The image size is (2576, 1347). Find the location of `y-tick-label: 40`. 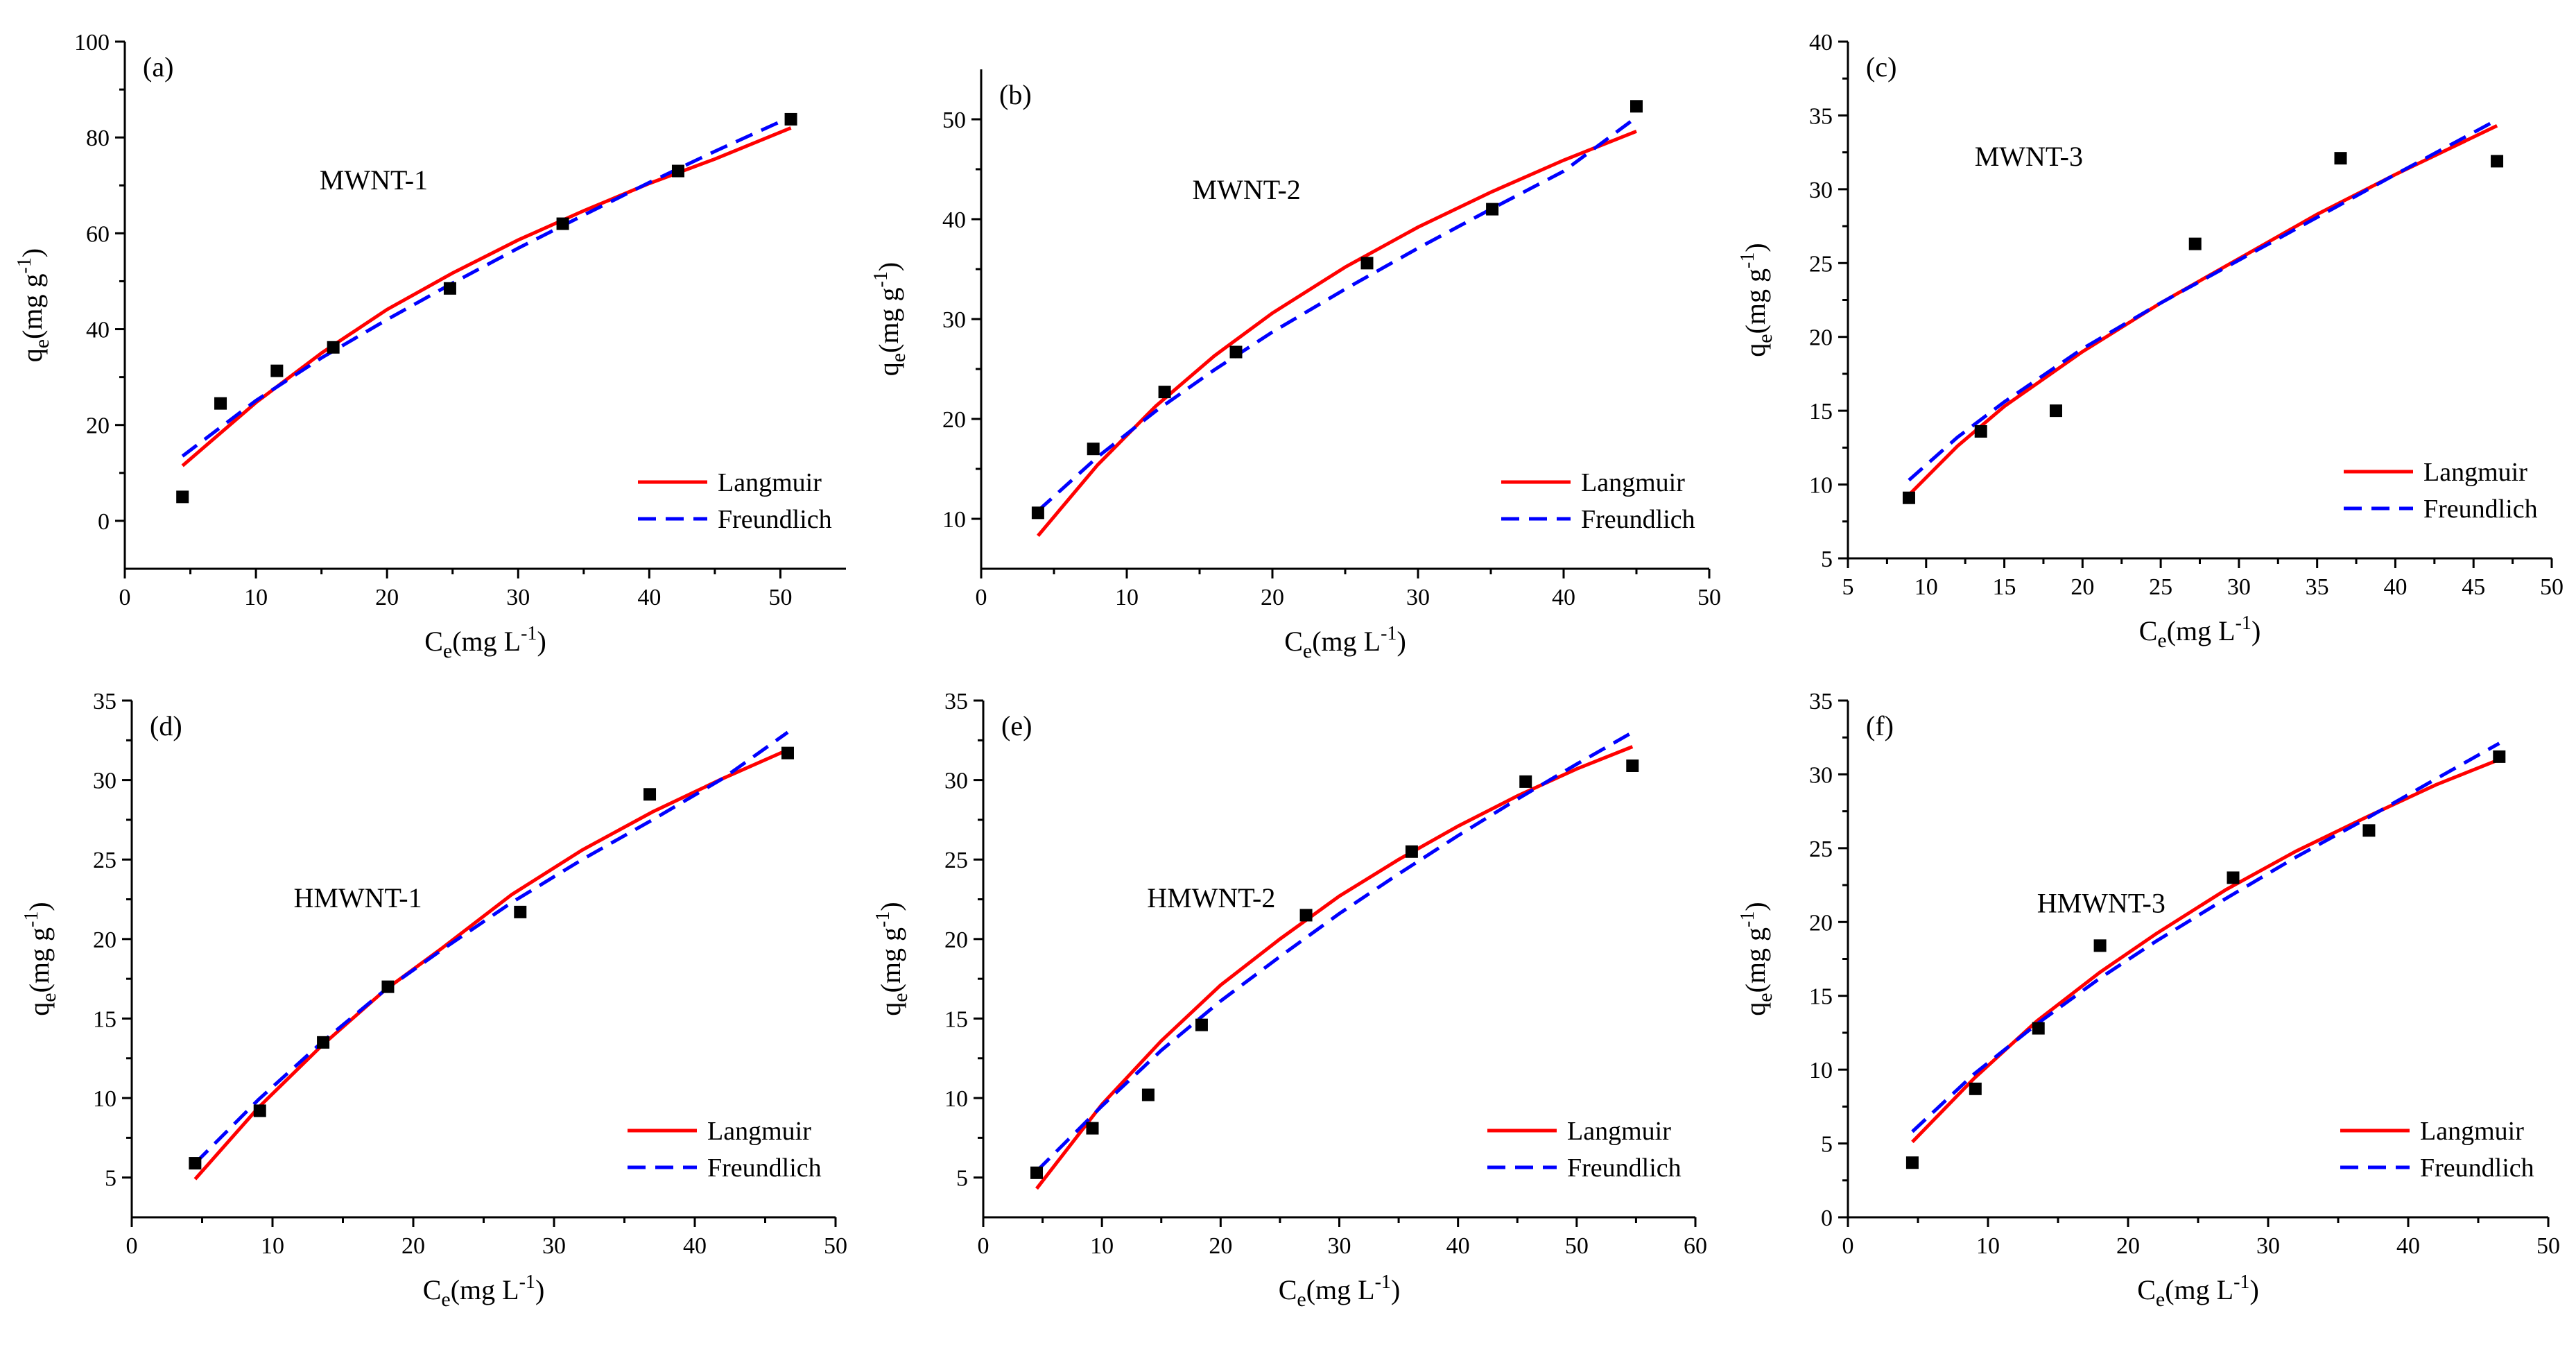

y-tick-label: 40 is located at coordinates (1821, 42).